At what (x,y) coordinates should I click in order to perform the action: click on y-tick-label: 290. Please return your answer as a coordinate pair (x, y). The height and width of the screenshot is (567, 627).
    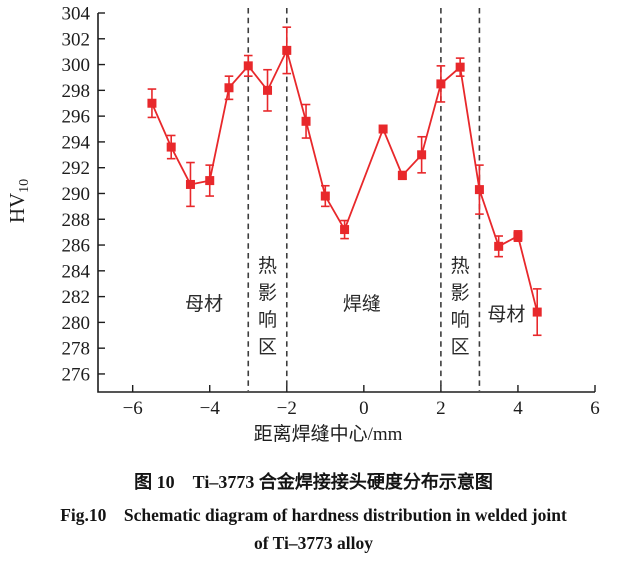
    Looking at the image, I should click on (76, 194).